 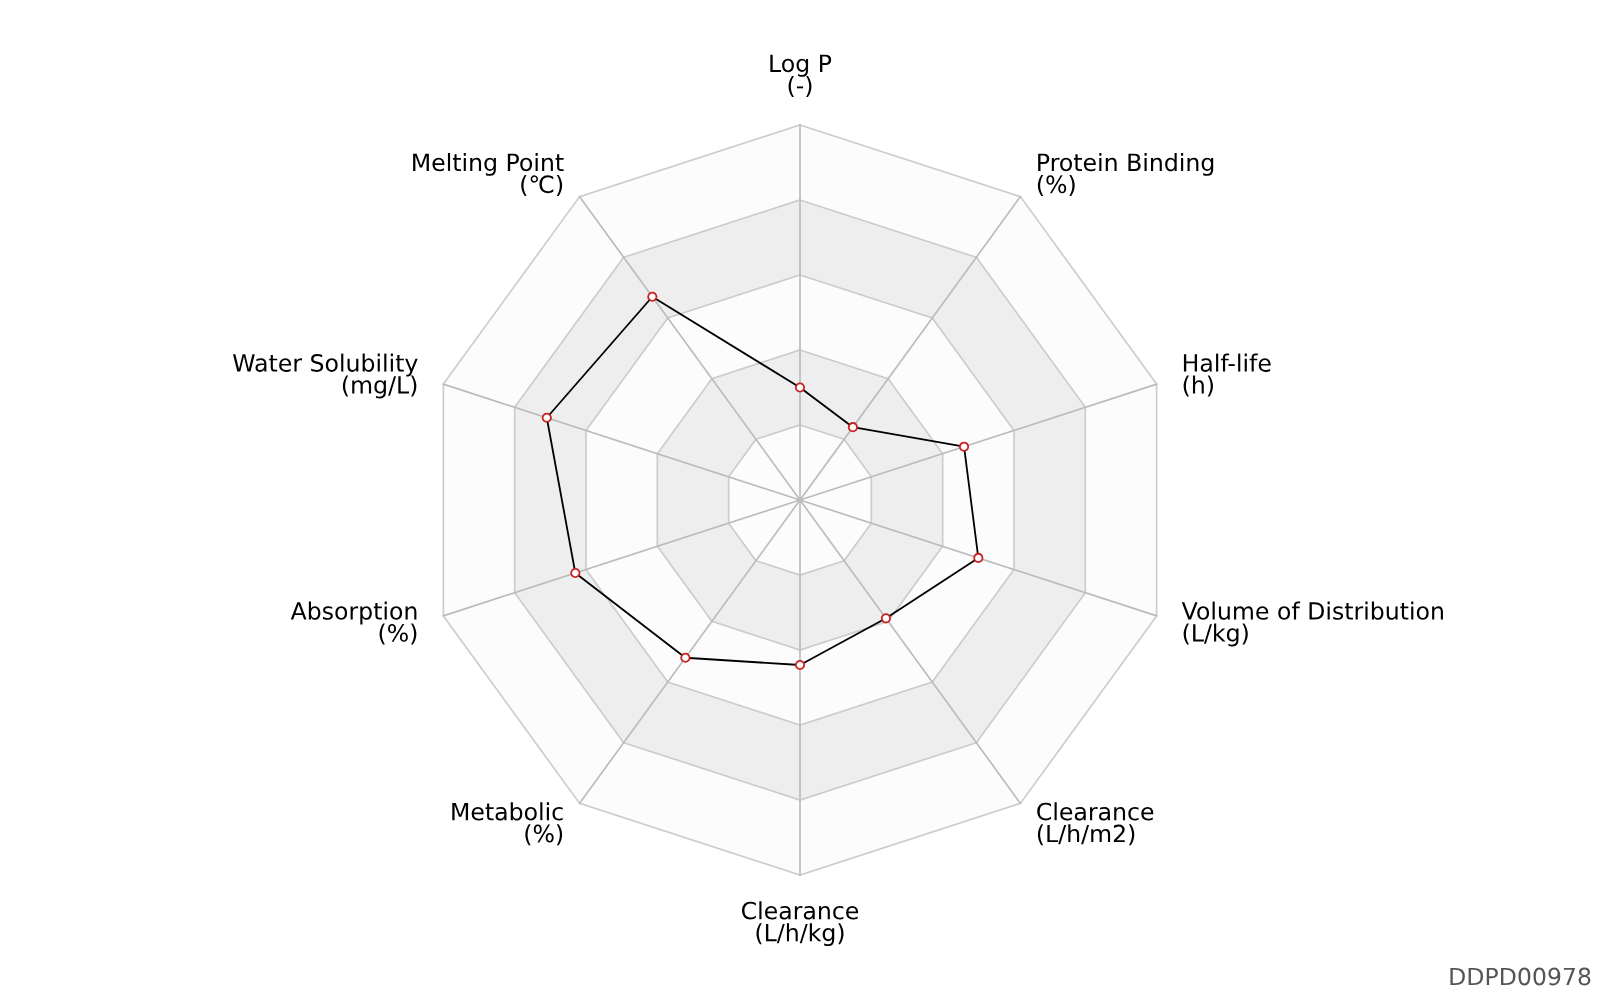 What do you see at coordinates (353, 623) in the screenshot?
I see `spoke-label: Absorption (%)` at bounding box center [353, 623].